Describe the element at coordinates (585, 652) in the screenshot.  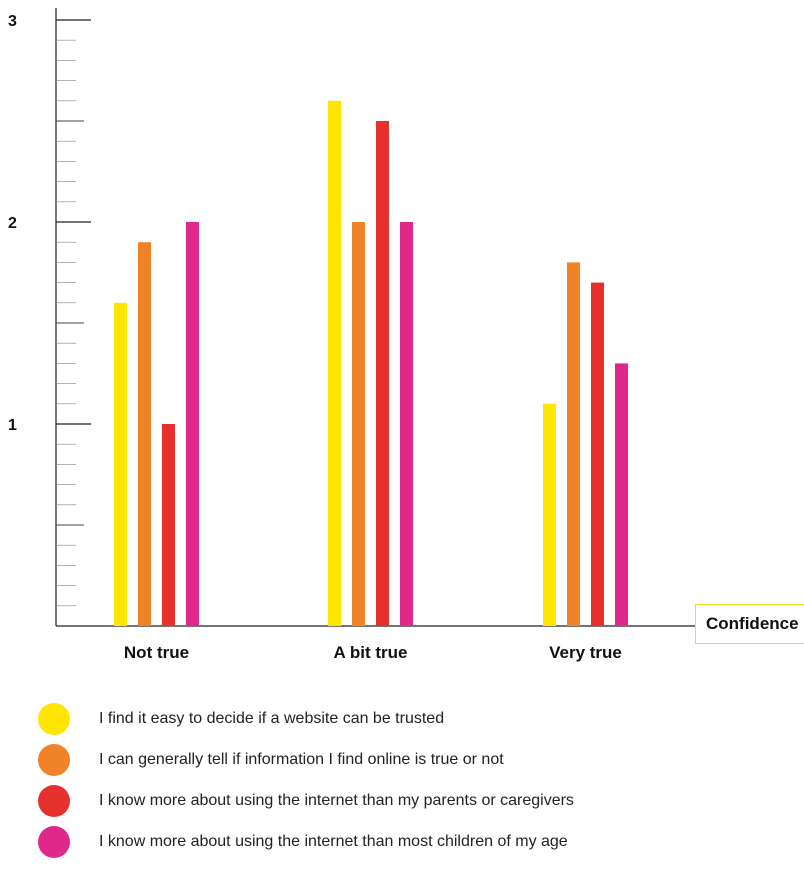
I see `x-tick-label: Very true` at that location.